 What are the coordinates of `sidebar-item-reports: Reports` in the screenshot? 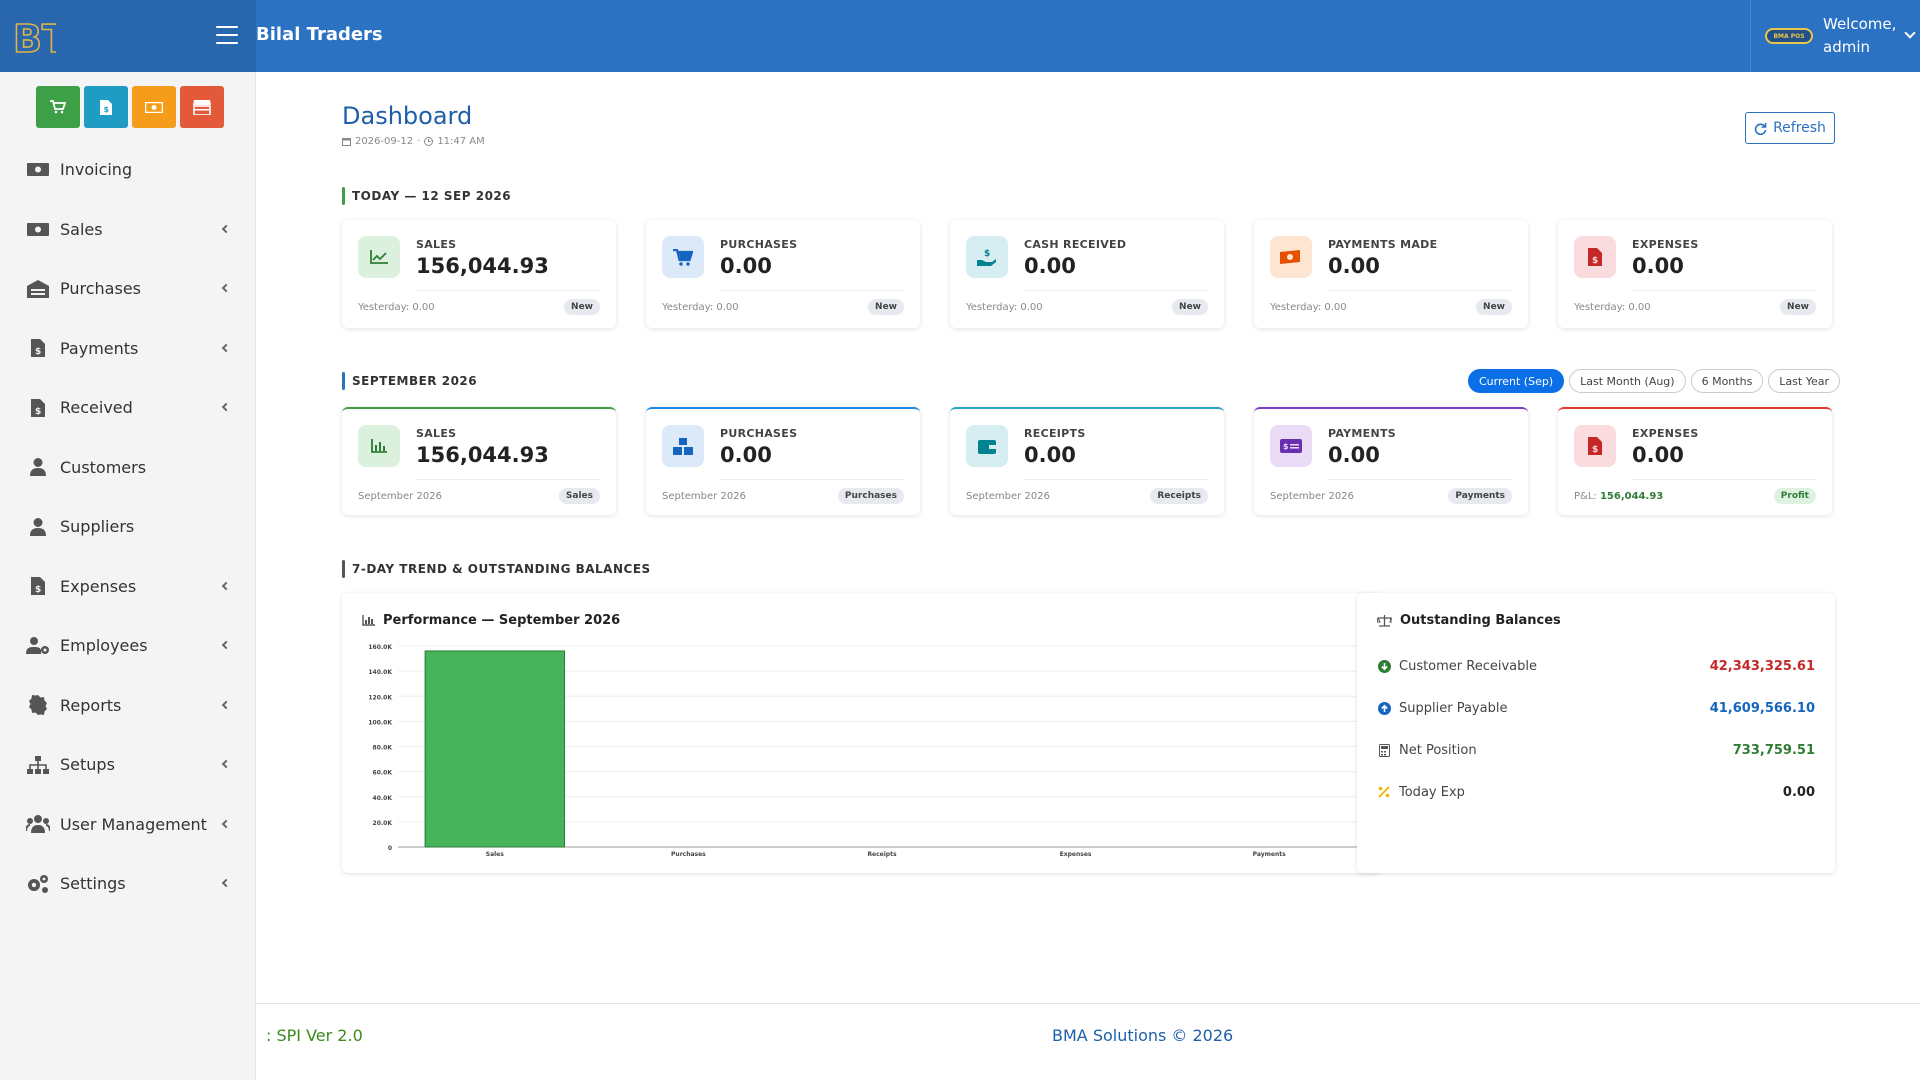 It's located at (127, 706).